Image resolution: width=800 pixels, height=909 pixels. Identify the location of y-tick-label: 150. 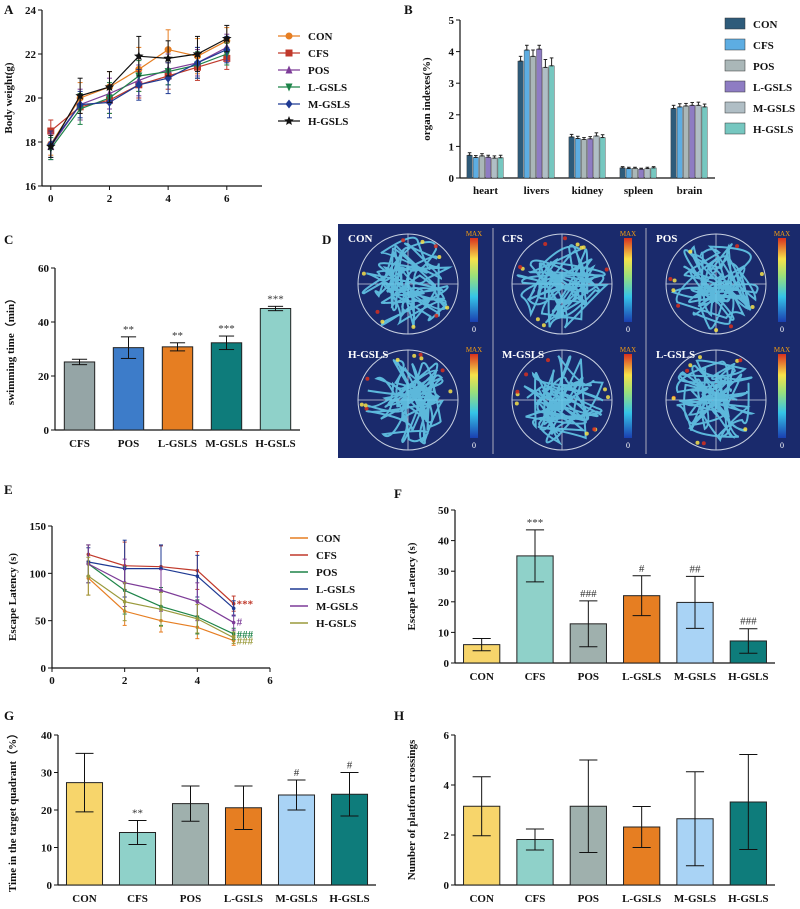
(38, 527).